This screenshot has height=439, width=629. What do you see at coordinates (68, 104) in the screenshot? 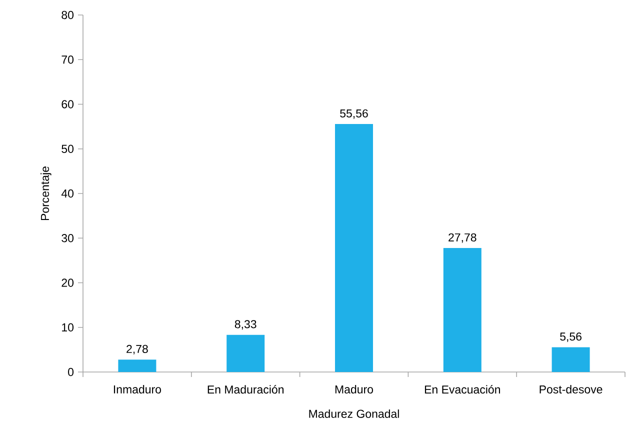
I see `y-tick-label: 60` at bounding box center [68, 104].